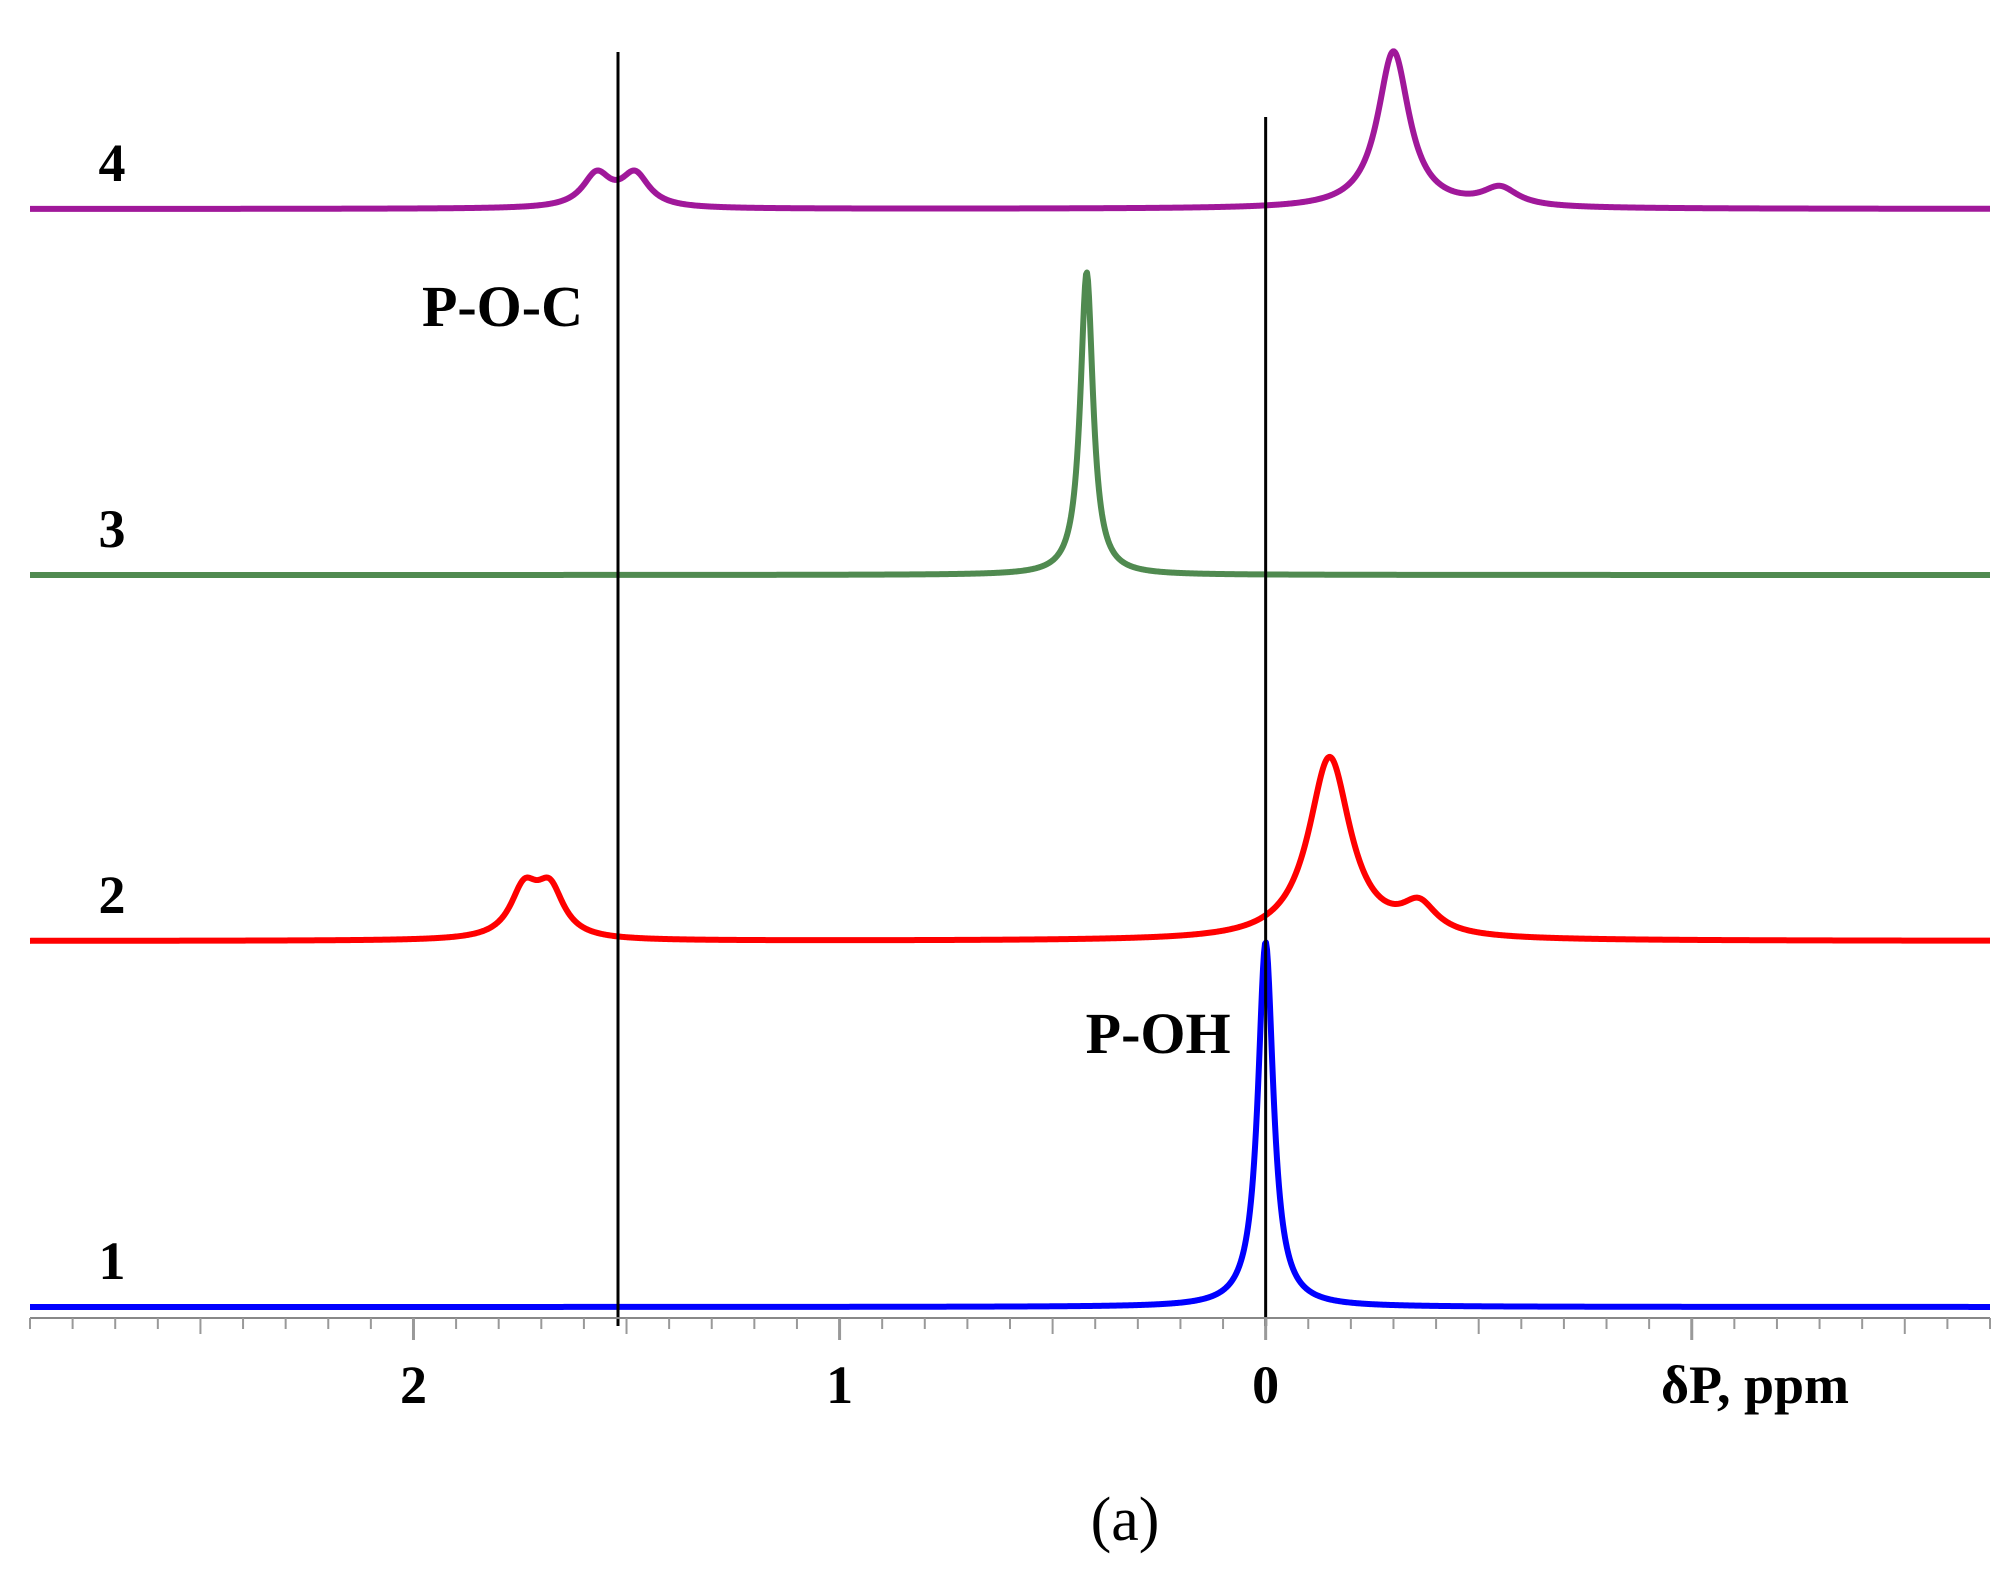  Describe the element at coordinates (1125, 1520) in the screenshot. I see `panel-label: (a)` at that location.